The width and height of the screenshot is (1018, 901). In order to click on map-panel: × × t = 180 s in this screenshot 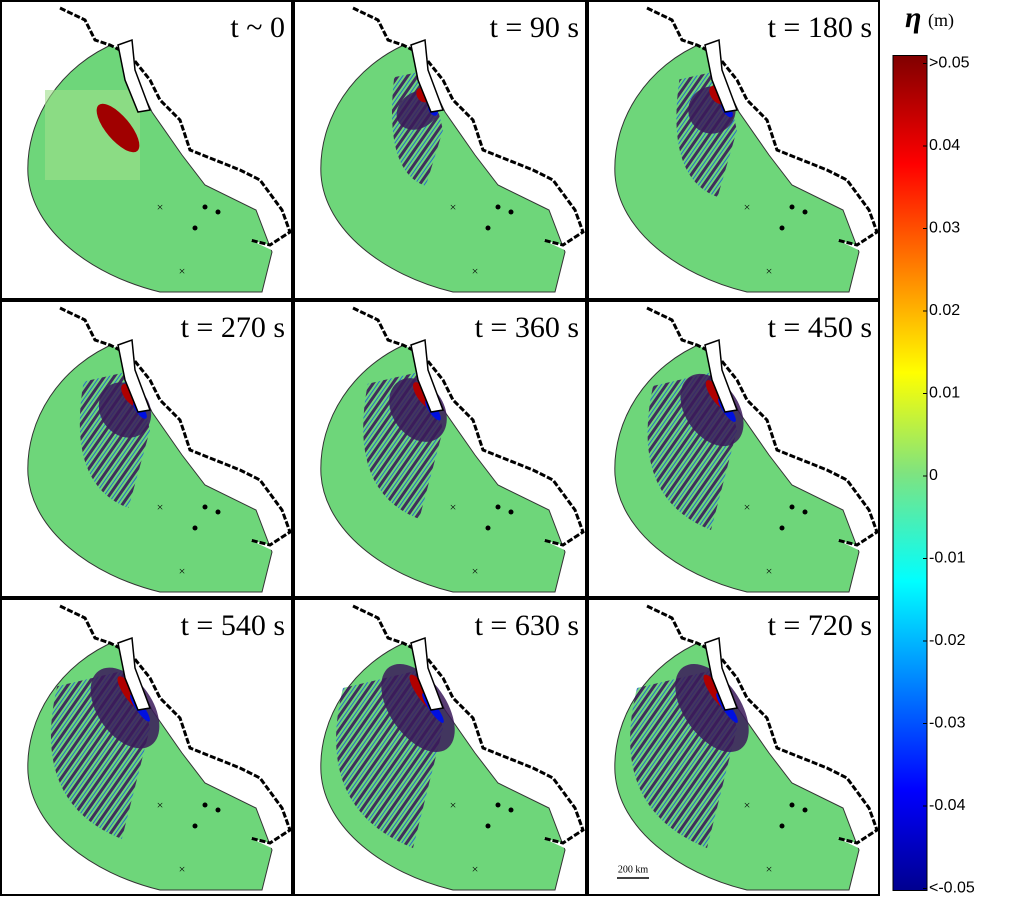, I will do `click(733, 150)`.